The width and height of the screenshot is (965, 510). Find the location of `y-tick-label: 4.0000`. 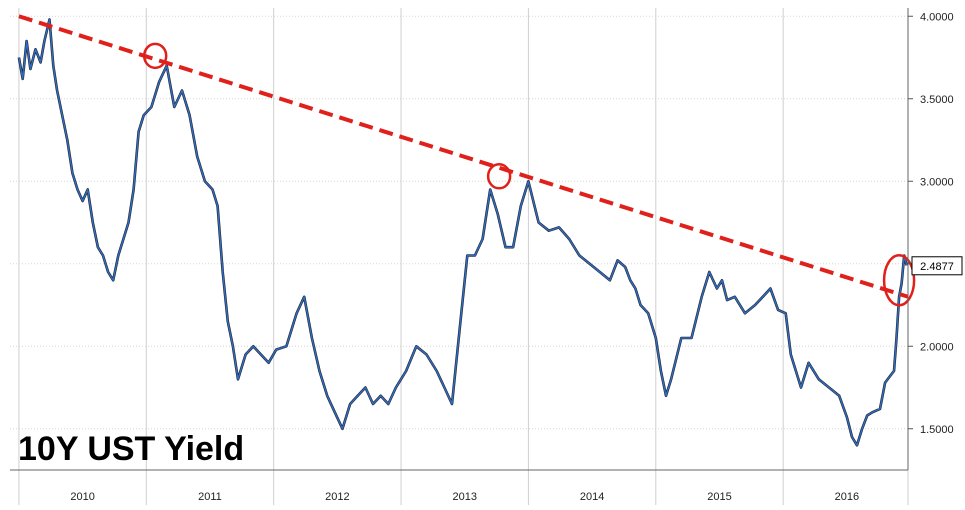

y-tick-label: 4.0000 is located at coordinates (937, 17).